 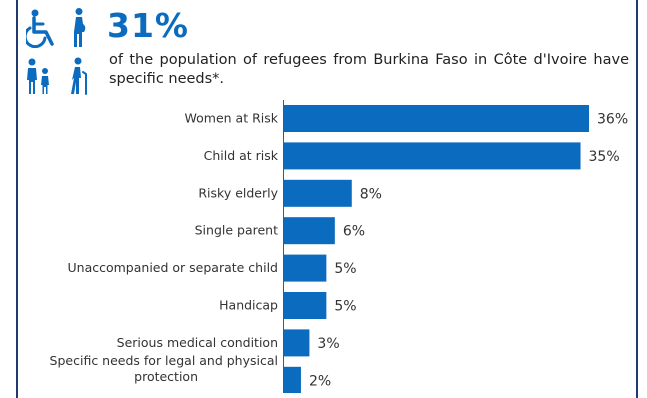 I want to click on category-label-2: Risky elderly, so click(x=238, y=192).